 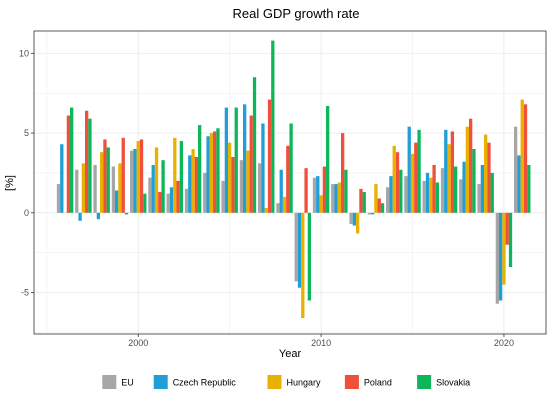 What do you see at coordinates (25, 293) in the screenshot?
I see `y-tick-label: -5` at bounding box center [25, 293].